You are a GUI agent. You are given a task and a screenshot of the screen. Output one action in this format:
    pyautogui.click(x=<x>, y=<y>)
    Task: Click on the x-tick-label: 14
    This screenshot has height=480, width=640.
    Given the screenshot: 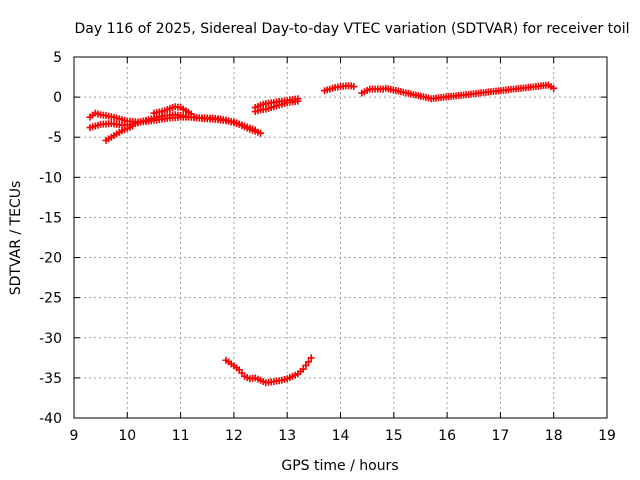 What is the action you would take?
    pyautogui.click(x=341, y=436)
    